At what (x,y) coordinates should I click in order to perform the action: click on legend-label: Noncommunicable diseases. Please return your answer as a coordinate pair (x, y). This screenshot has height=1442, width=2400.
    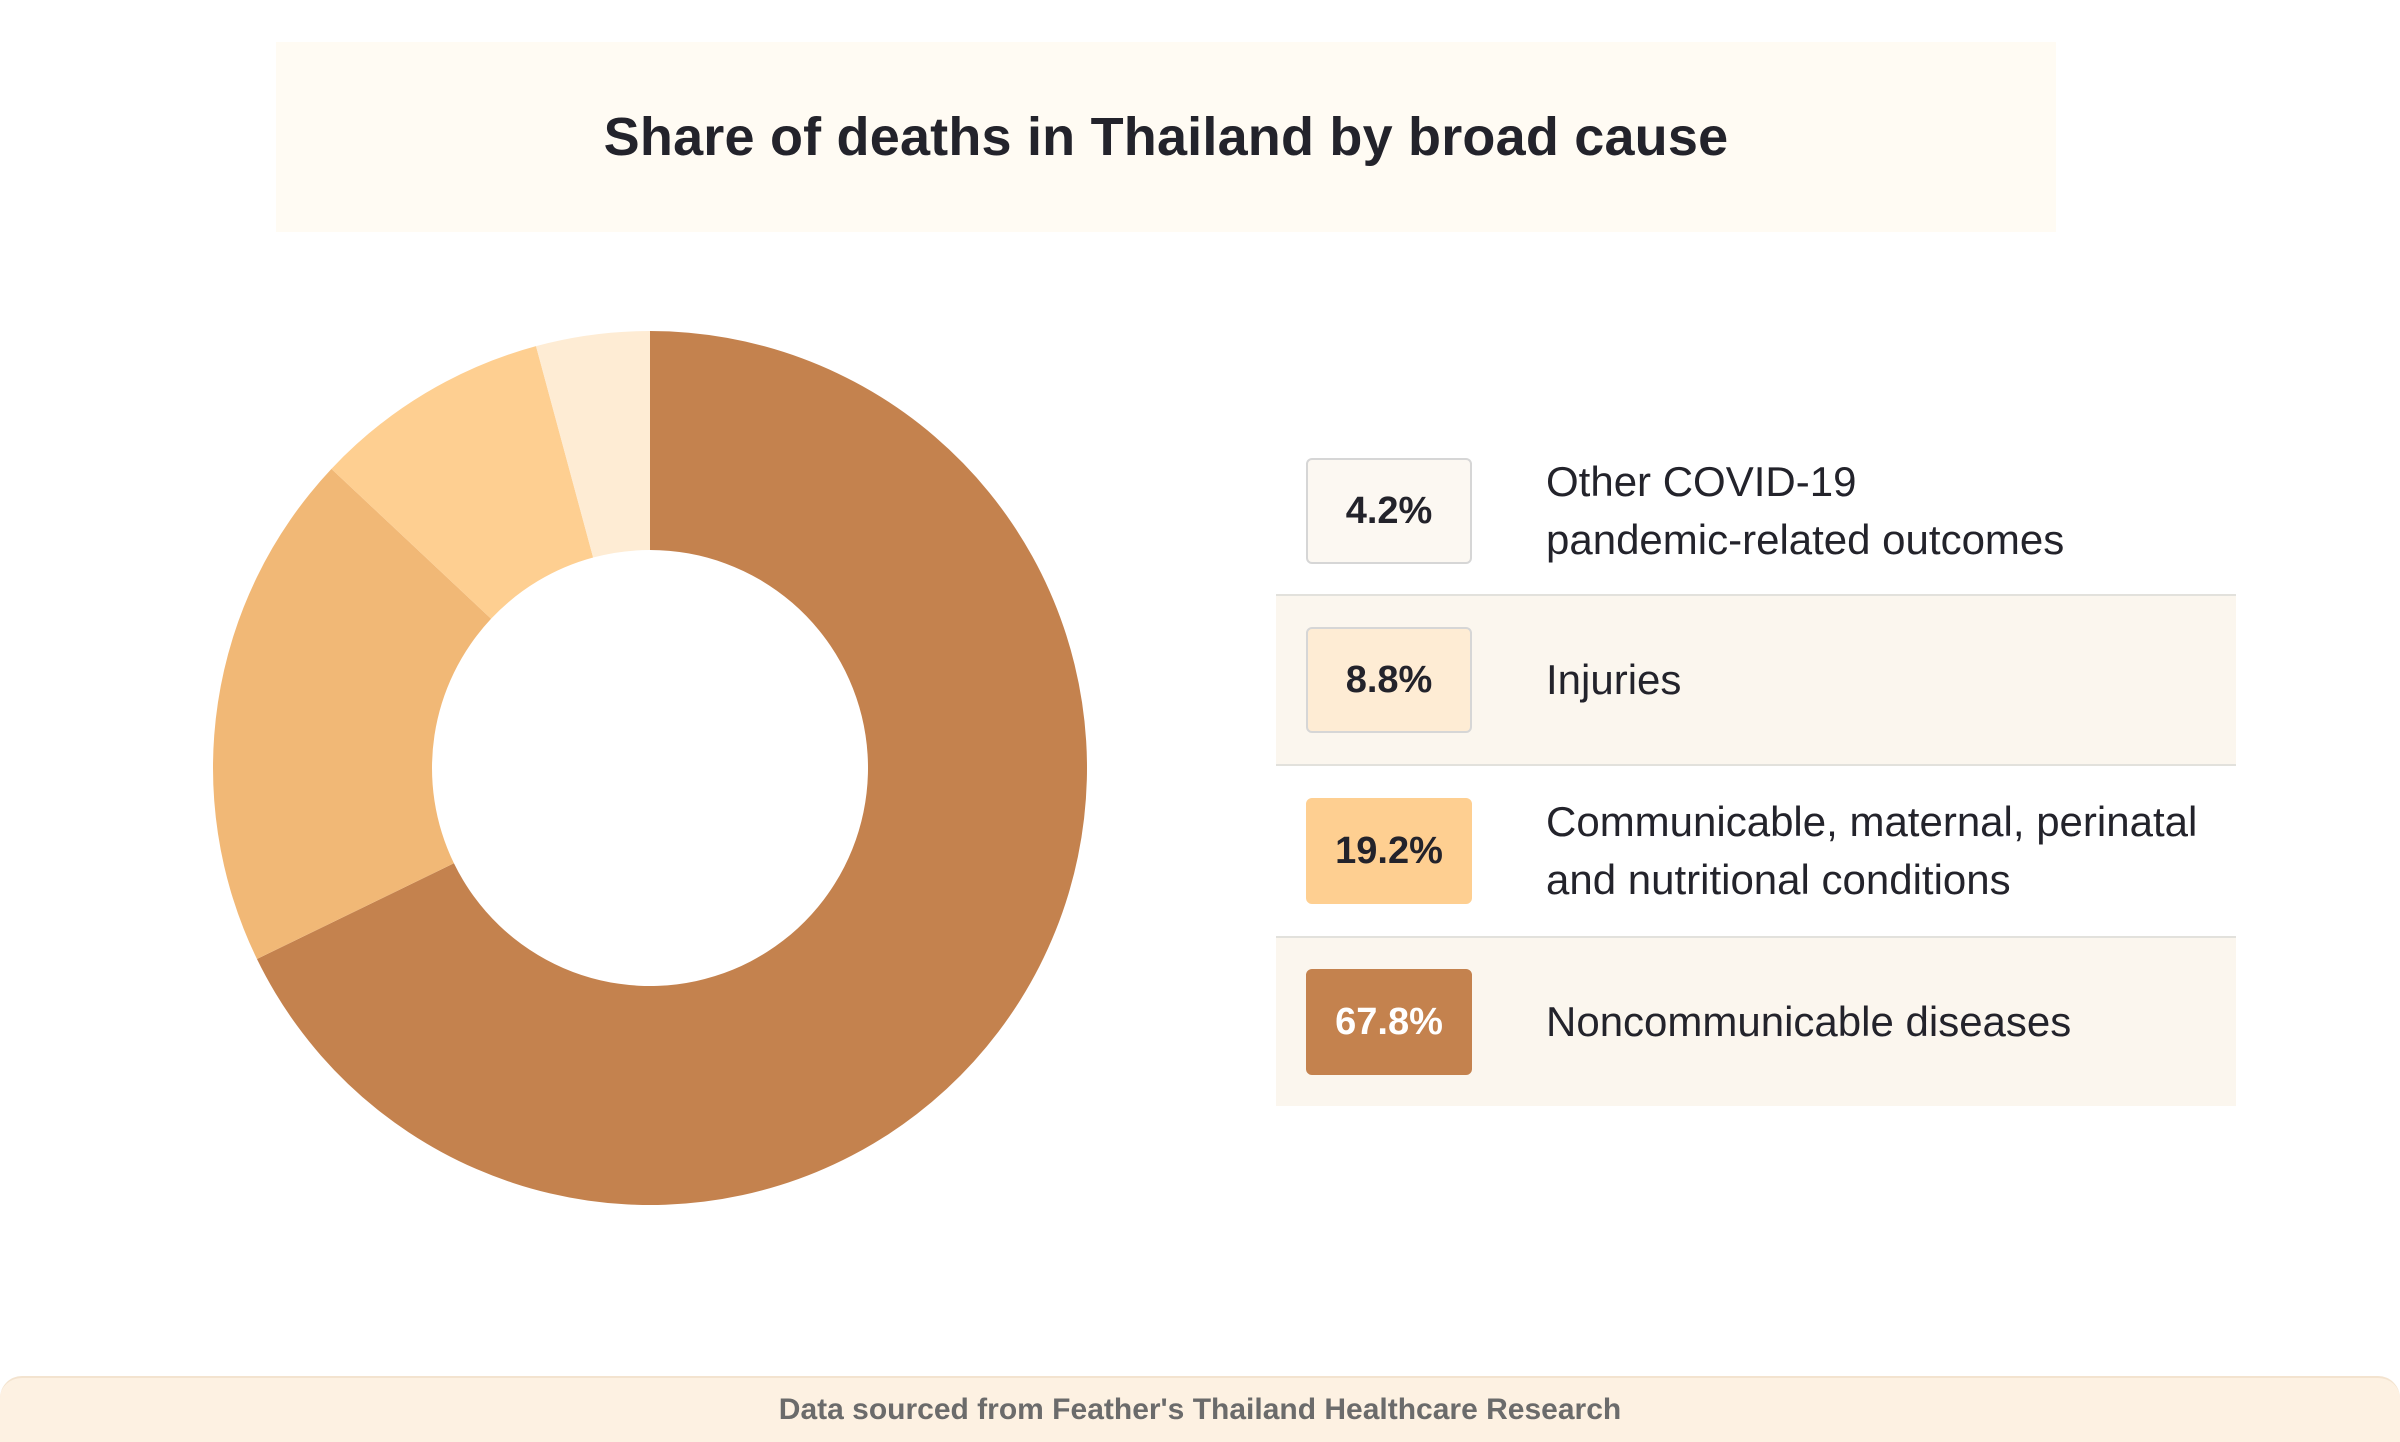
    Looking at the image, I should click on (1881, 1022).